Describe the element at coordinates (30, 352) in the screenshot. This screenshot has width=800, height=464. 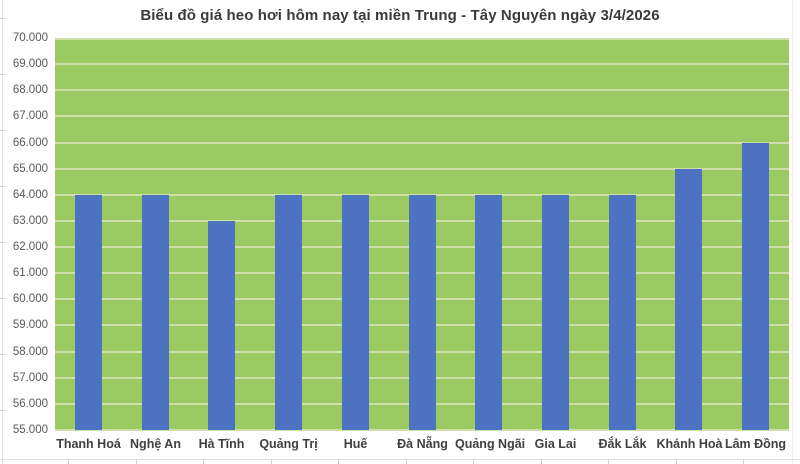
I see `y-axis-tick-label: 58.000` at that location.